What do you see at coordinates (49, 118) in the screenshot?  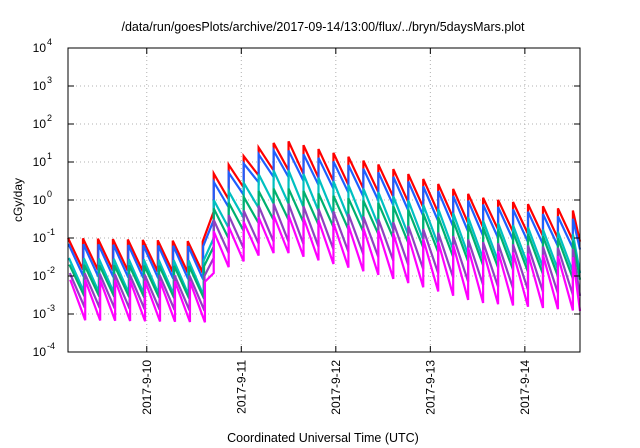 I see `y-tick-exponent: 2` at bounding box center [49, 118].